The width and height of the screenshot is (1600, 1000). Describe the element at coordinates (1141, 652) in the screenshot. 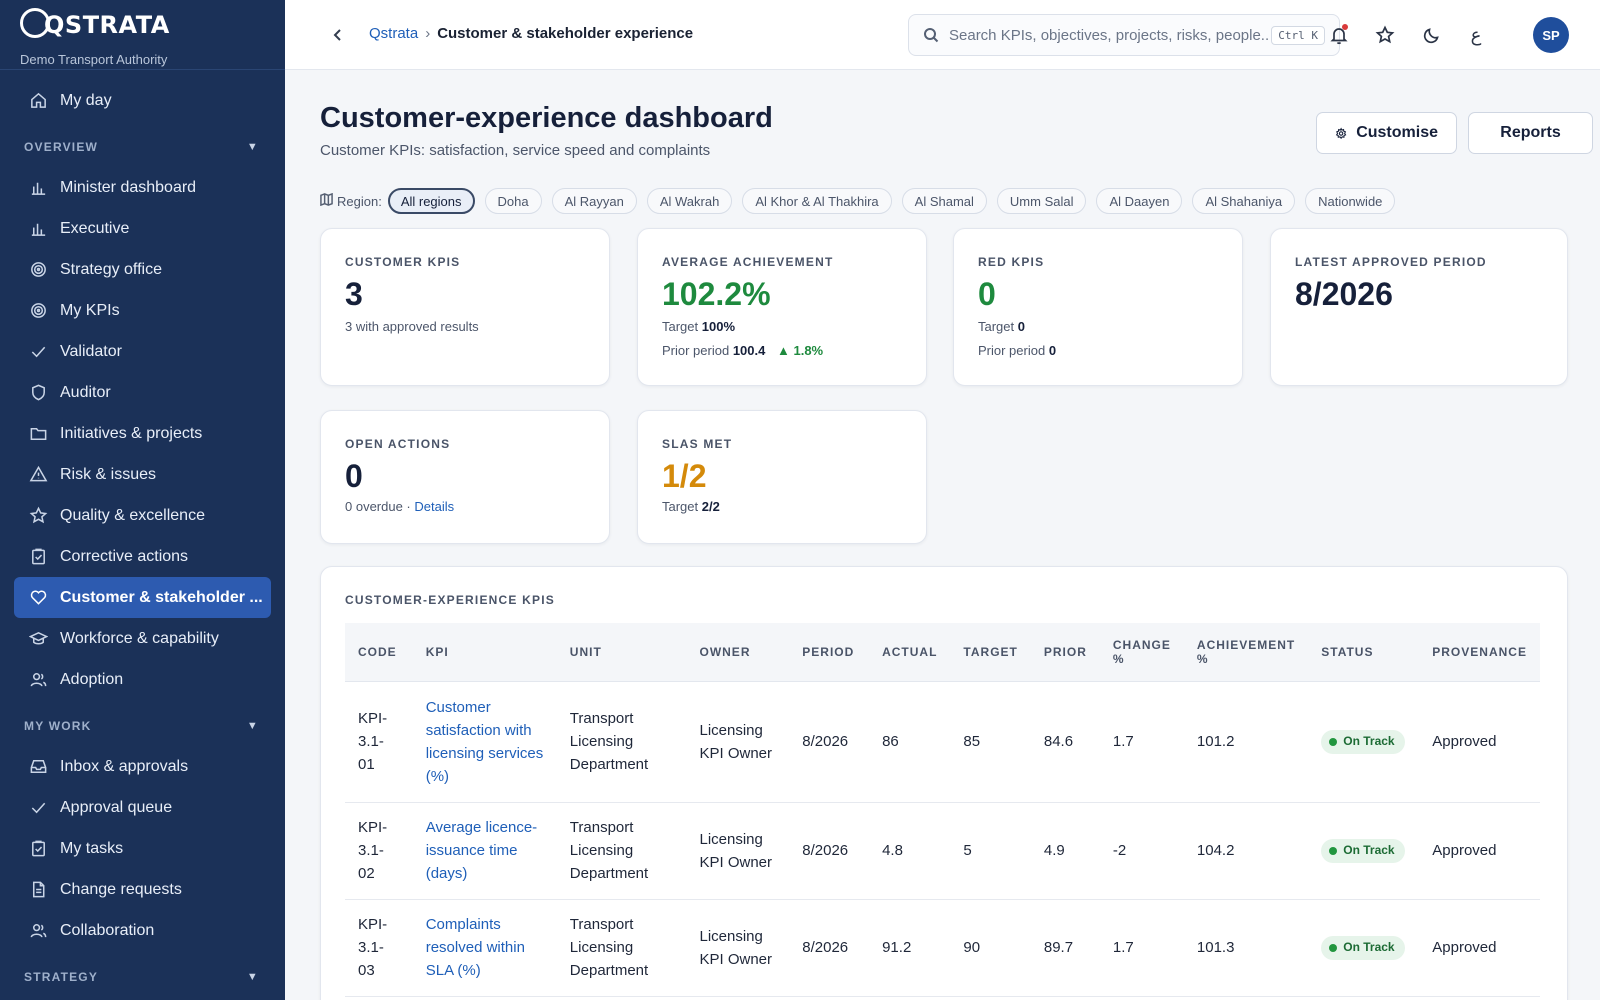

I see `column-header-change: CHANGE %` at that location.